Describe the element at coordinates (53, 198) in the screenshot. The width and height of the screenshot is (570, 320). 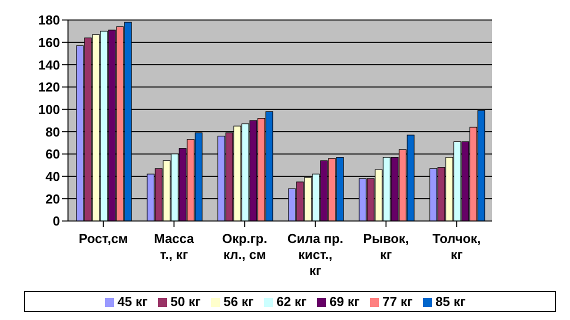
I see `y-tick-label: 20` at that location.